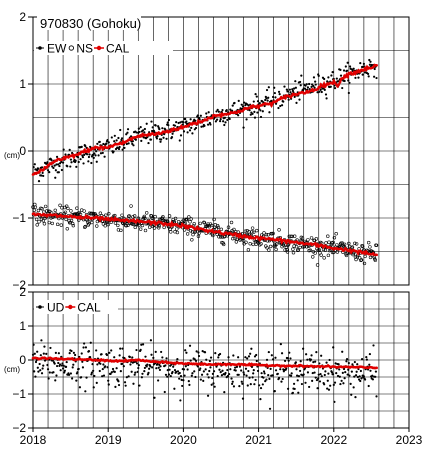  Describe the element at coordinates (84, 49) in the screenshot. I see `legend-label: NS` at that location.